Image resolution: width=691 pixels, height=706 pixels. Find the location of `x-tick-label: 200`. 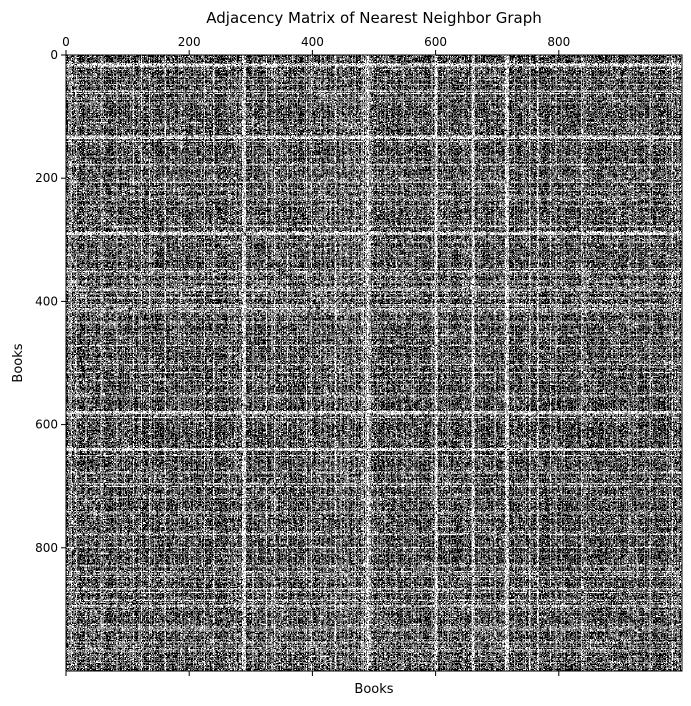

x-tick-label: 200 is located at coordinates (189, 42).